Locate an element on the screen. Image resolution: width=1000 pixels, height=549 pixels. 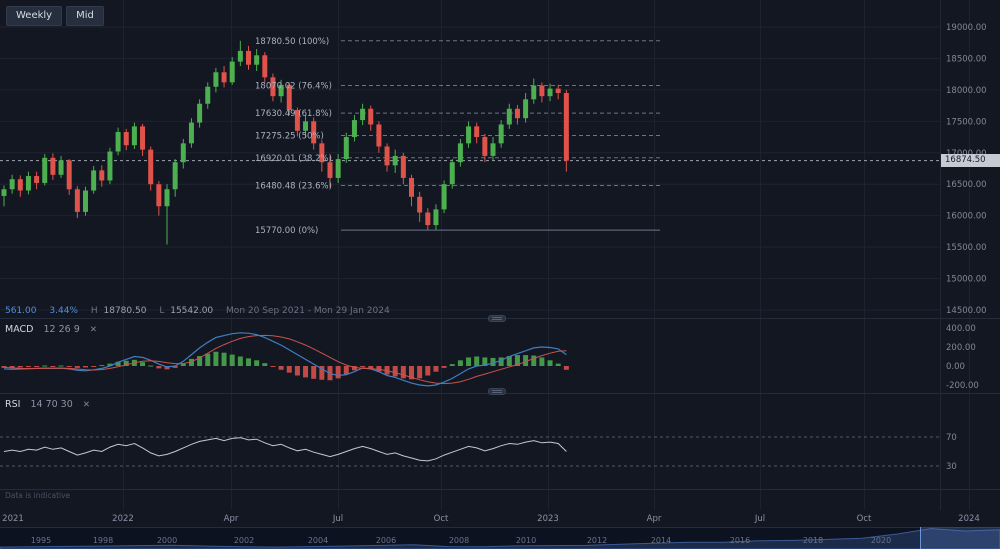
rsi-params: 14 70 30 is located at coordinates (51, 404).